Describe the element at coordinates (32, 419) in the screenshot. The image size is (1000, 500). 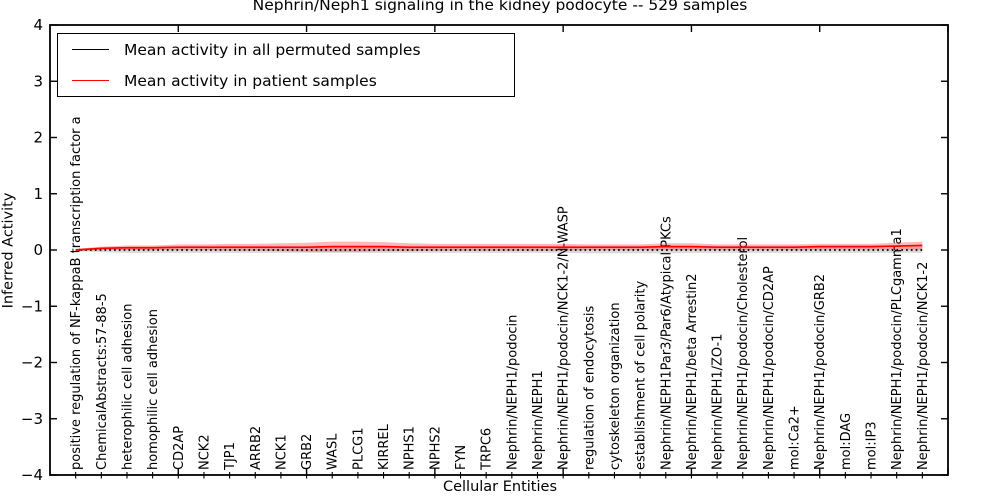
I see `y-tick-label: −3` at that location.